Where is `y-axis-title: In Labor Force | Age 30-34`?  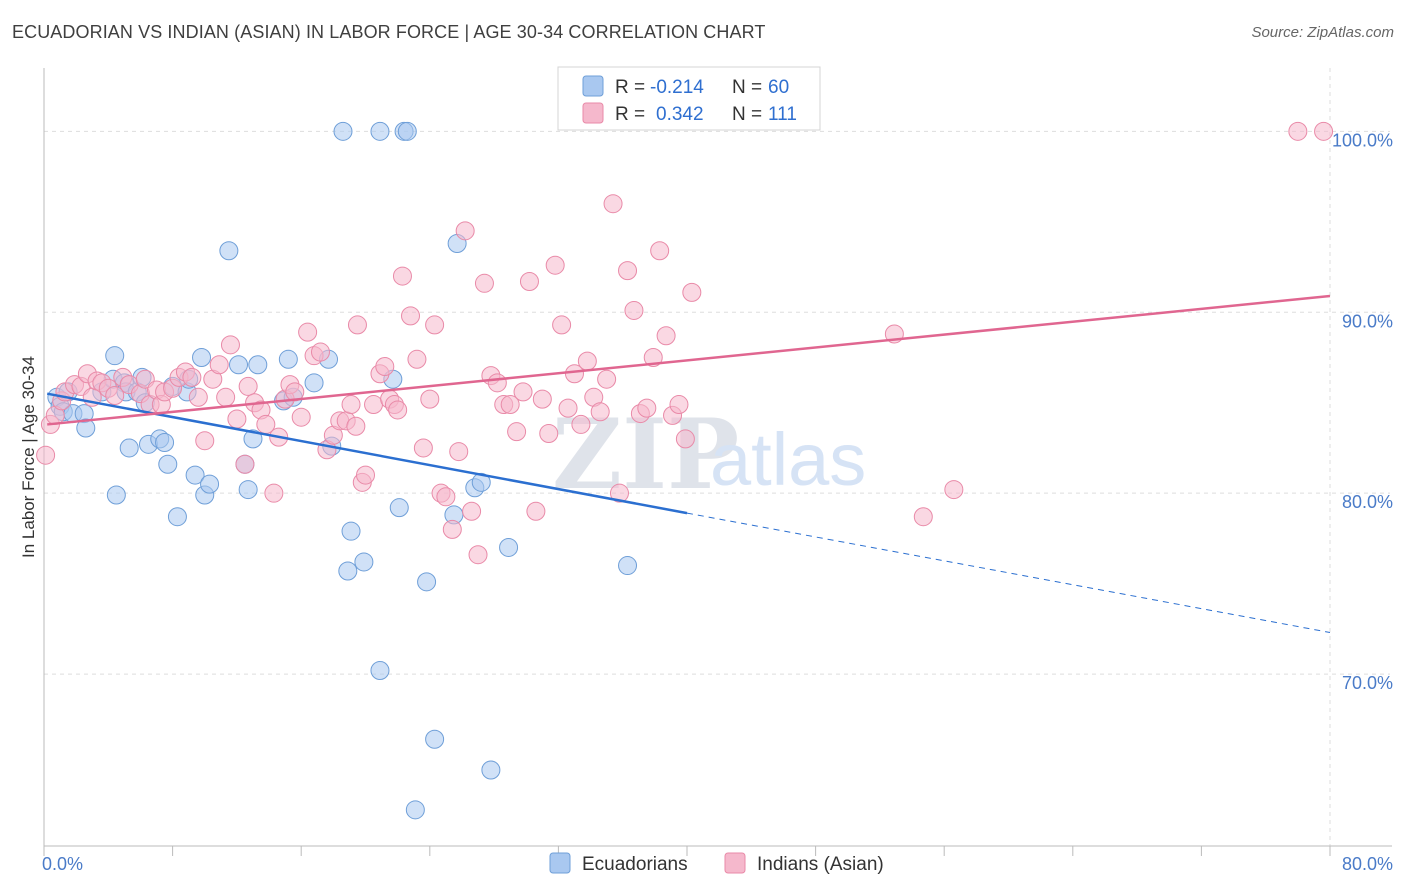 y-axis-title: In Labor Force | Age 30-34 is located at coordinates (28, 457).